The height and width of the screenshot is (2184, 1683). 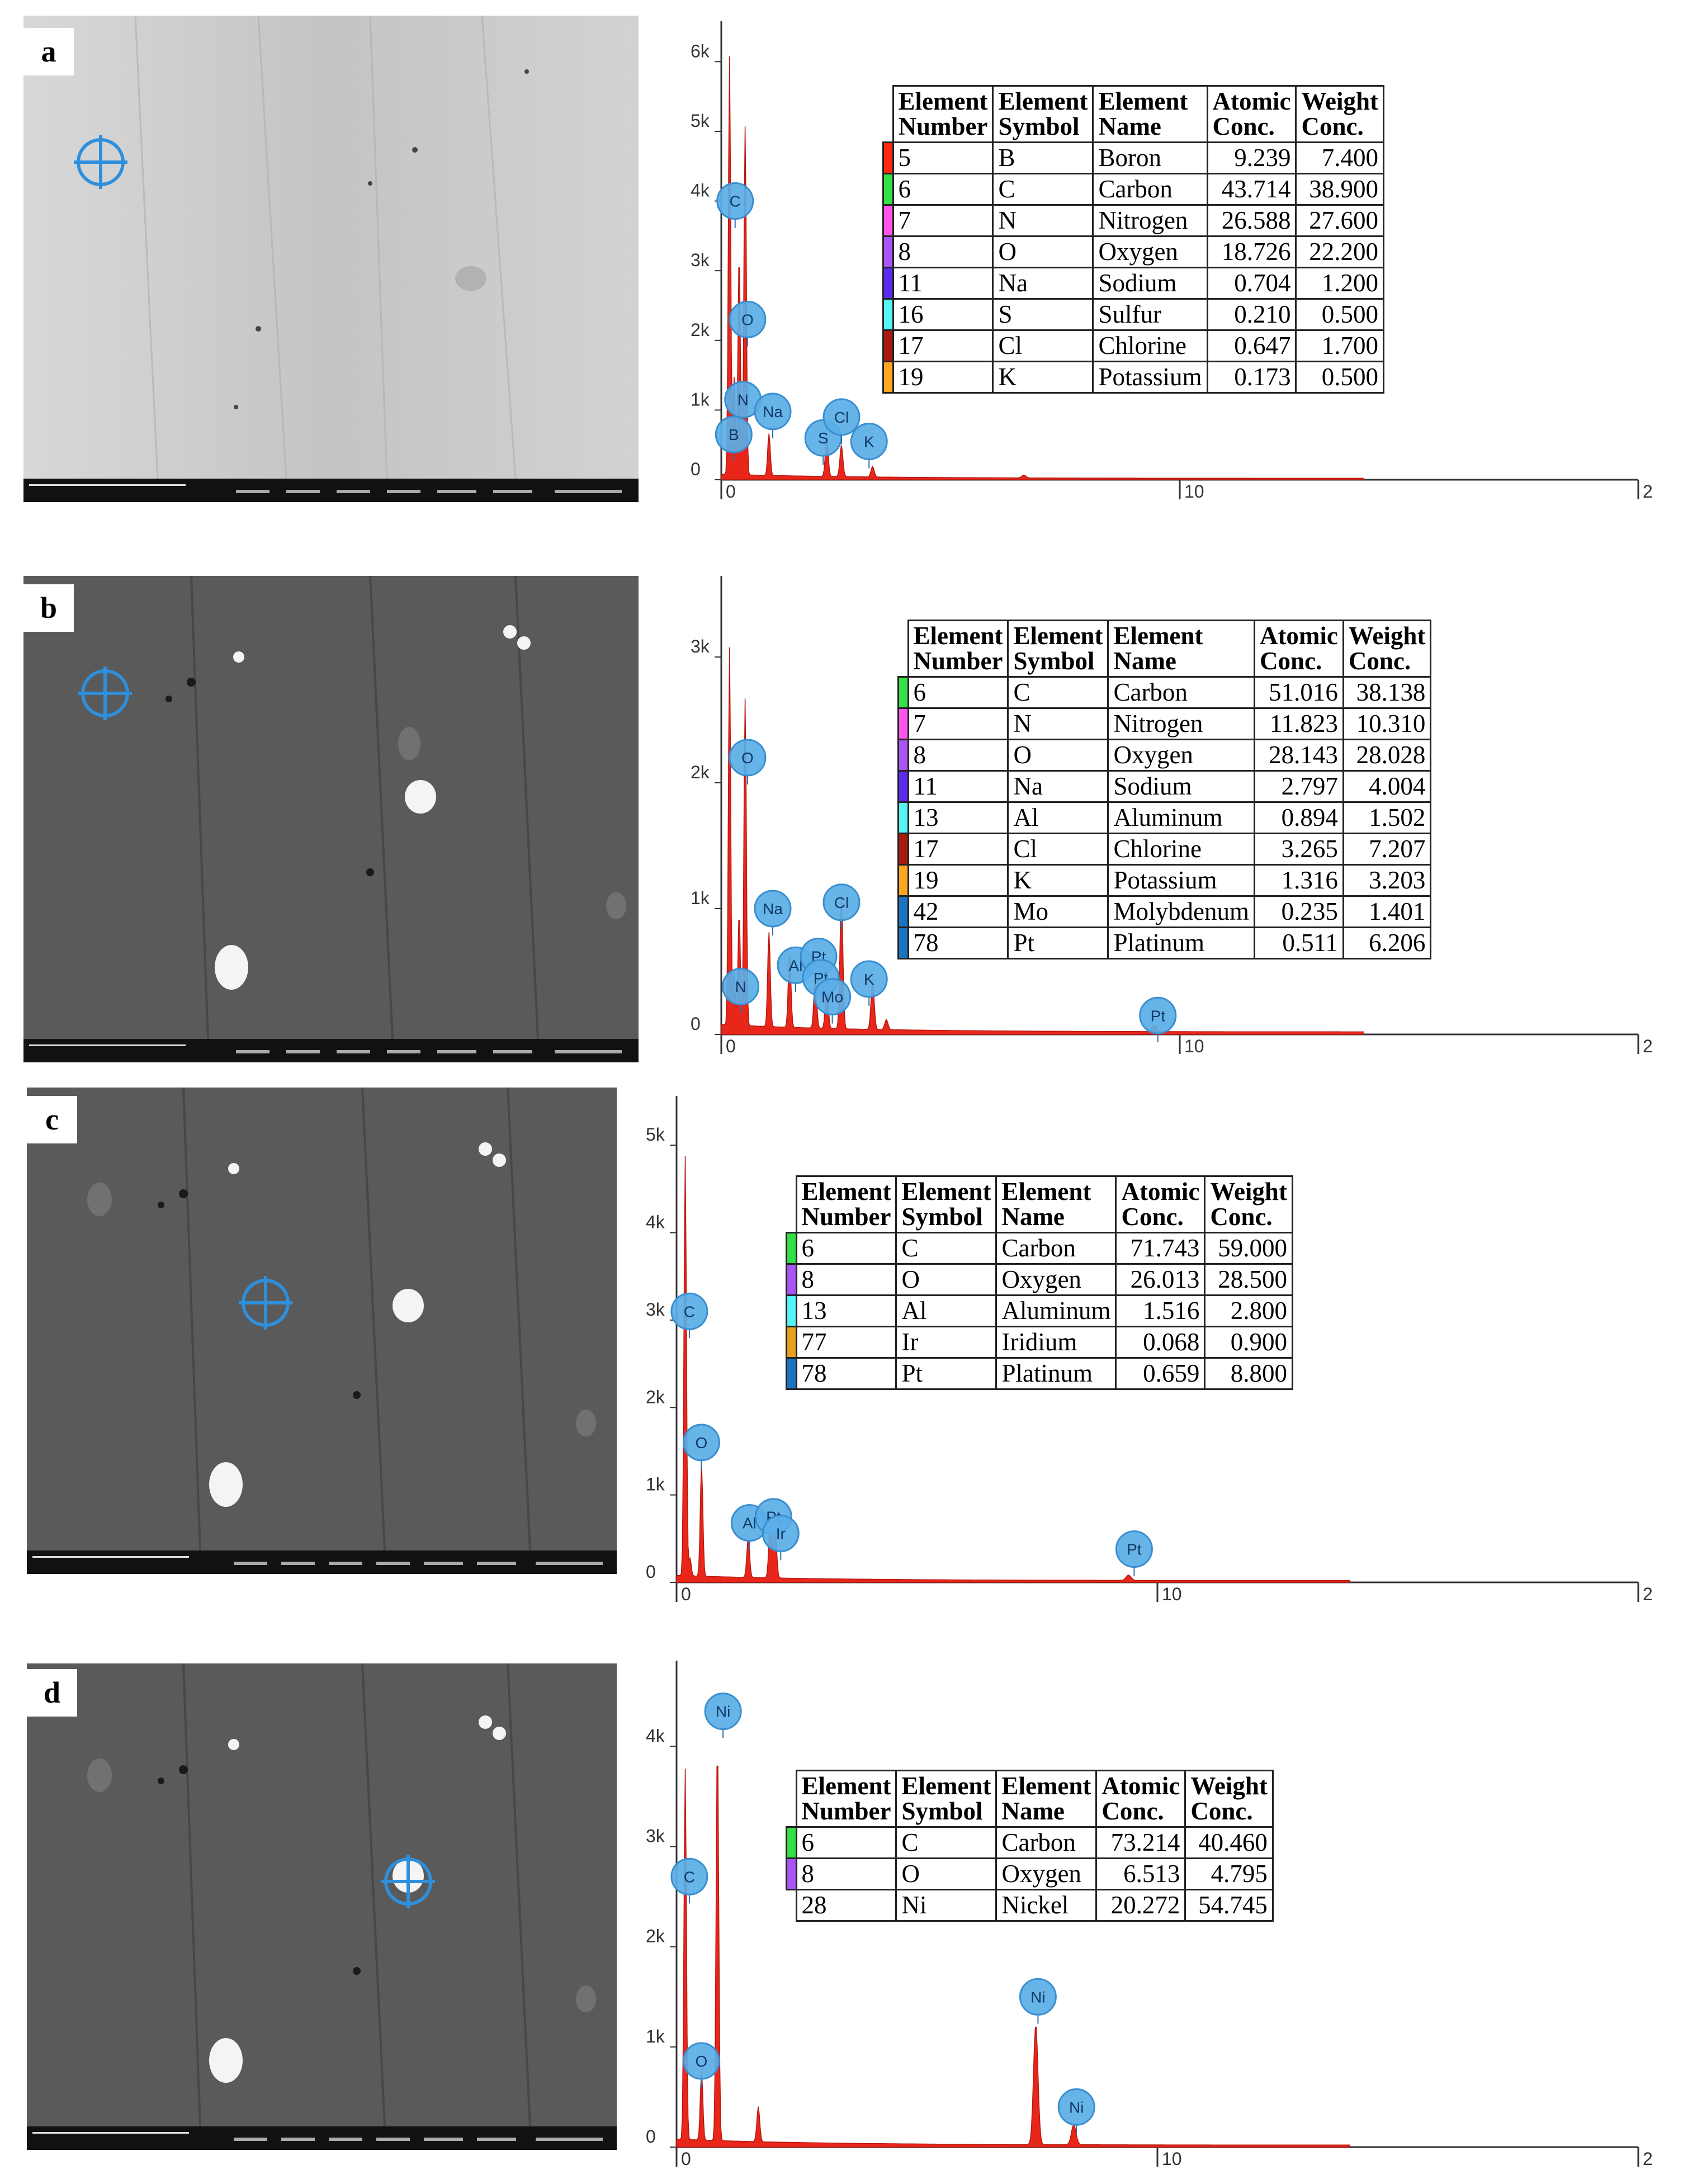 What do you see at coordinates (655, 1936) in the screenshot?
I see `y-tick-label: 2k` at bounding box center [655, 1936].